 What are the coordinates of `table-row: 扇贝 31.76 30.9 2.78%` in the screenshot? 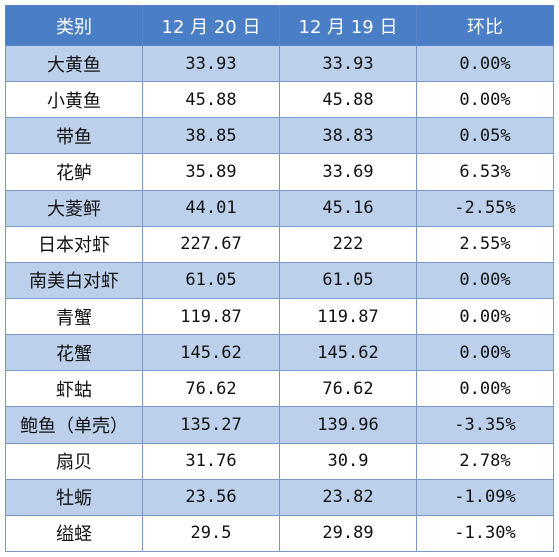 It's located at (279, 461).